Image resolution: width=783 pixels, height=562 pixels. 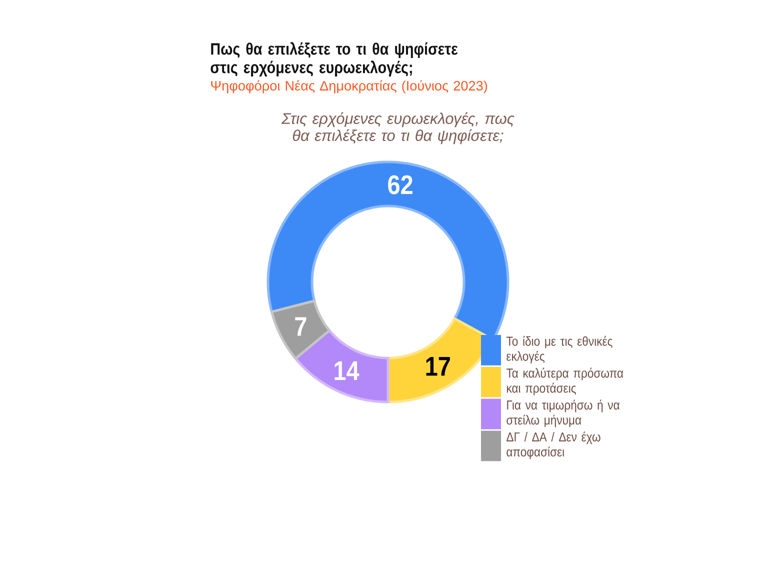 What do you see at coordinates (347, 370) in the screenshot?
I see `data-label: 14` at bounding box center [347, 370].